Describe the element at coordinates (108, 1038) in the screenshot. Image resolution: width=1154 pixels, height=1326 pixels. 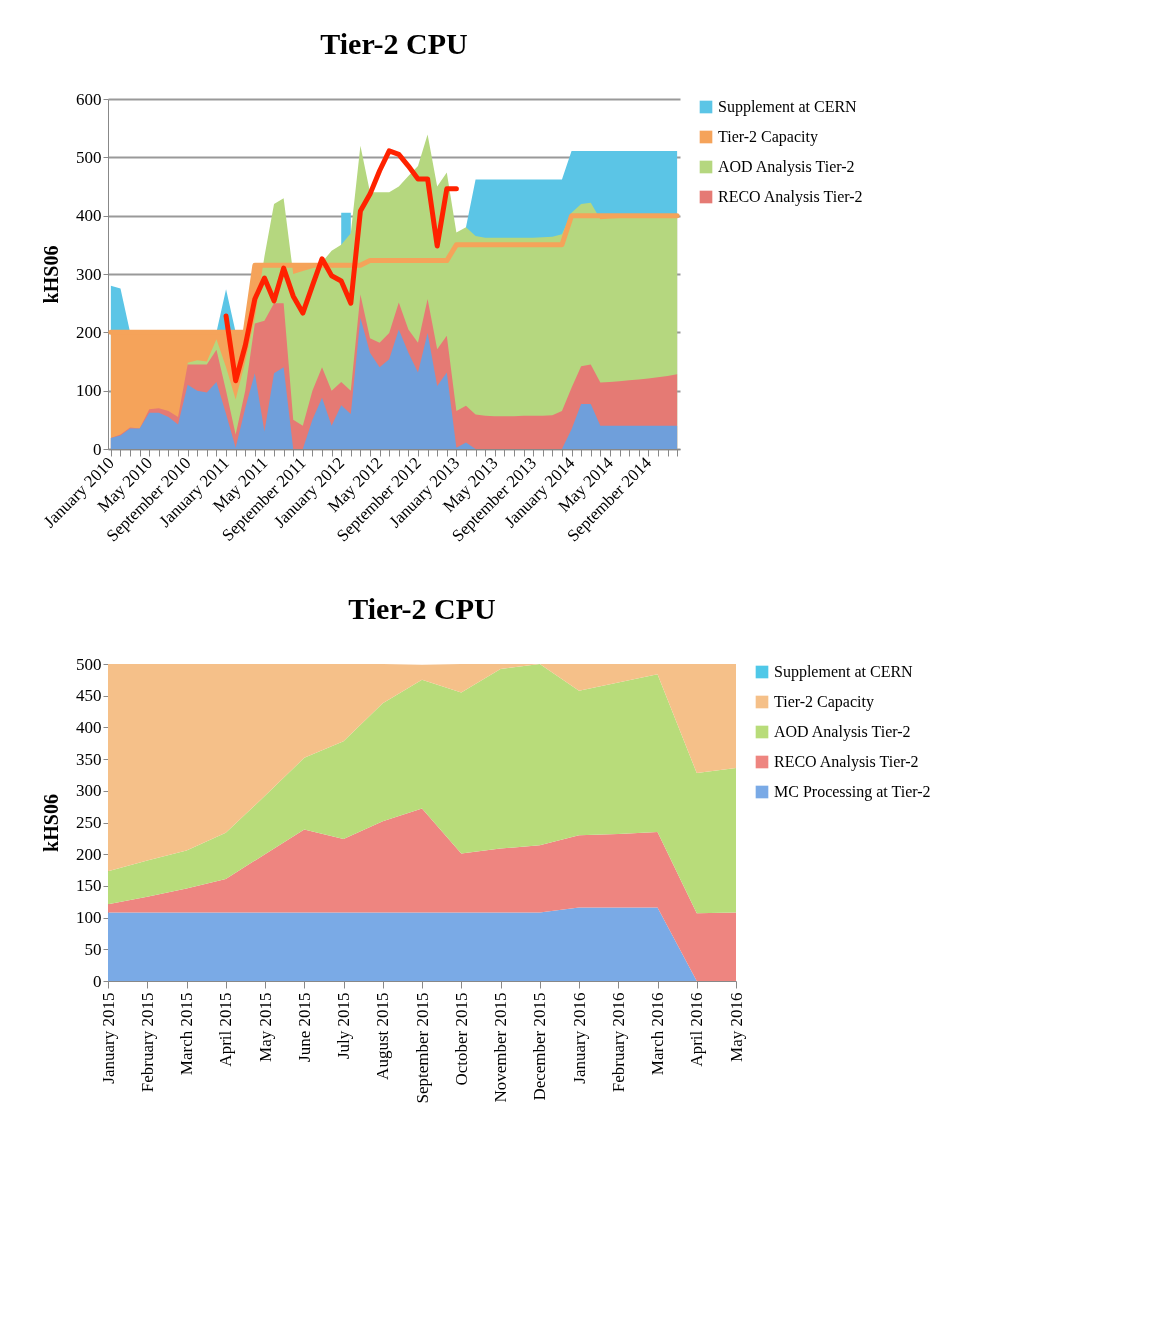
I see `x-tick-label: January 2015` at that location.